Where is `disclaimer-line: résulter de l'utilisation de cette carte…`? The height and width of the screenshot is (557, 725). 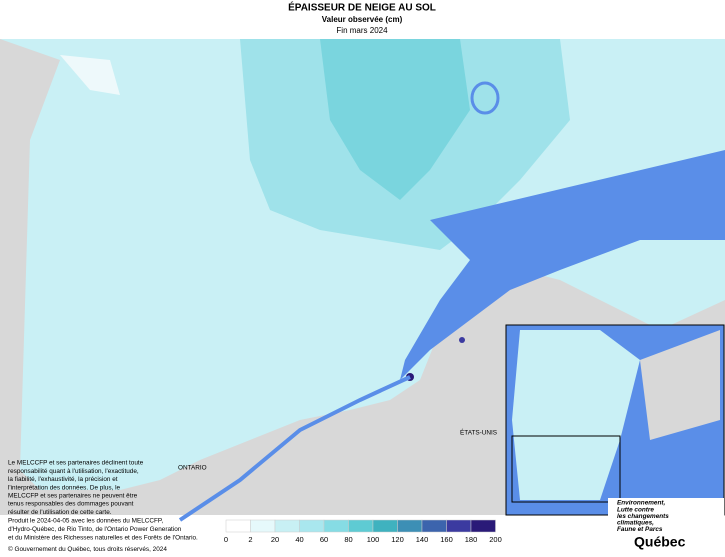
disclaimer-line: résulter de l'utilisation de cette carte… is located at coordinates (60, 512).